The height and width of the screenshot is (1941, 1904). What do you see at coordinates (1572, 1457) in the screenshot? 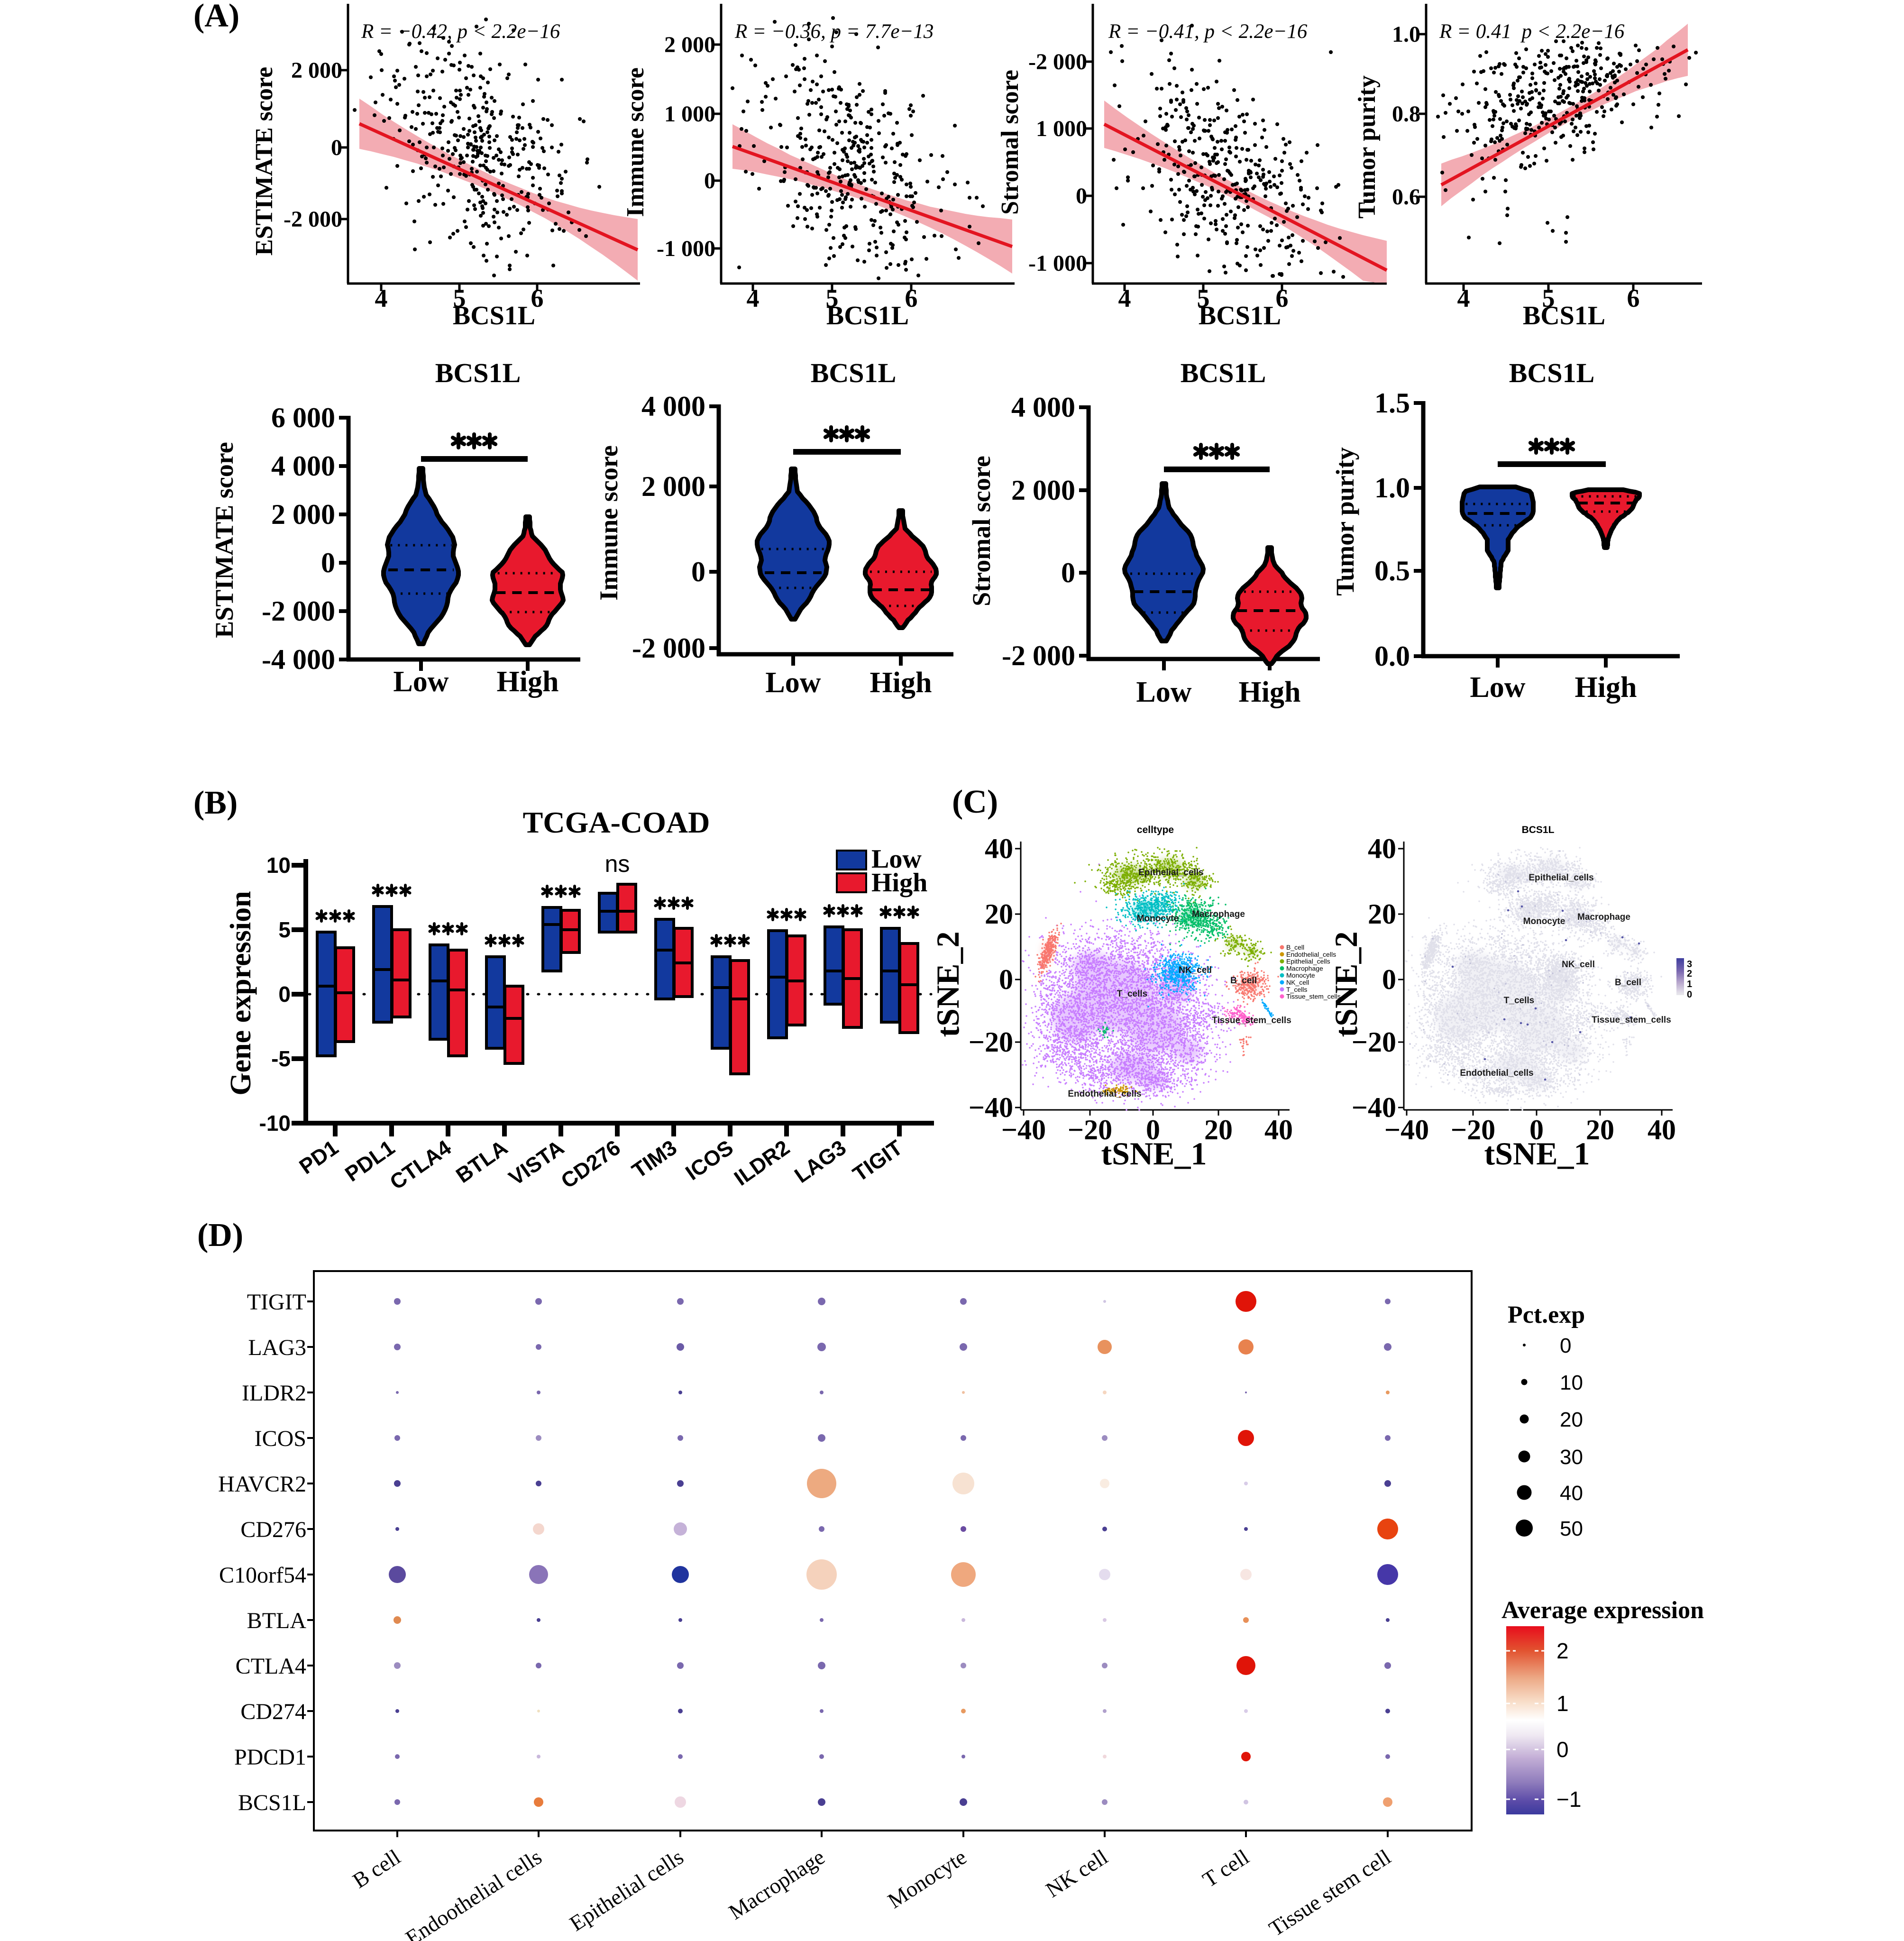
I see `svg-text: 30` at bounding box center [1572, 1457].